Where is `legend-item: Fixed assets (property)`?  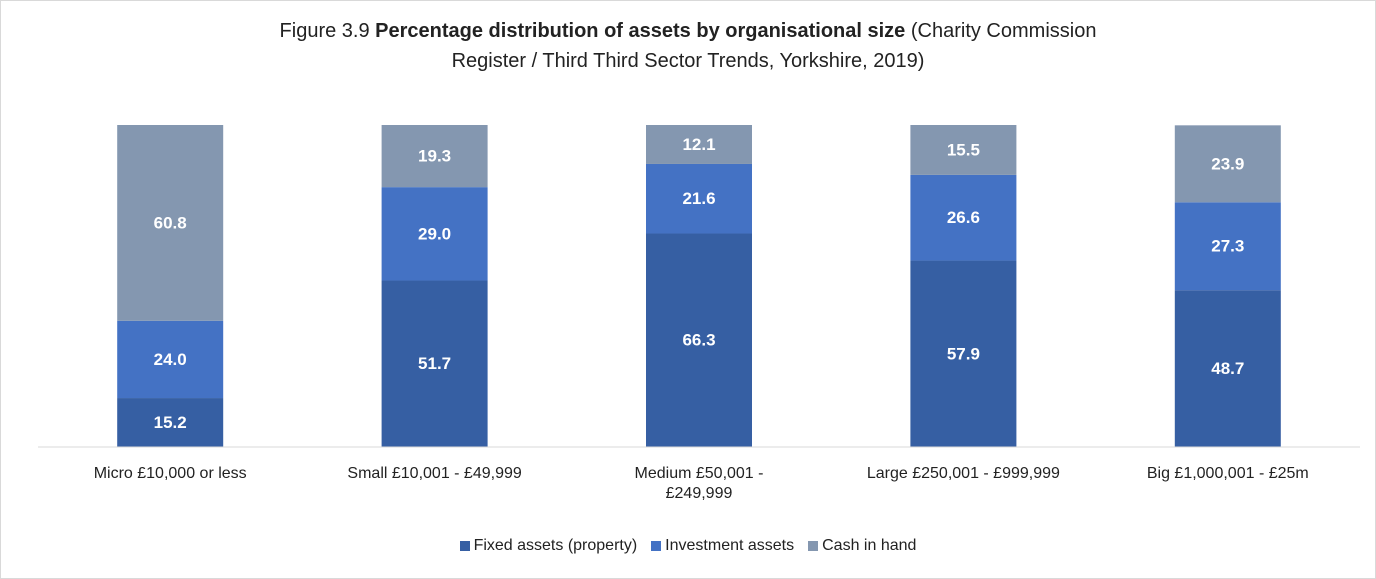 legend-item: Fixed assets (property) is located at coordinates (548, 546).